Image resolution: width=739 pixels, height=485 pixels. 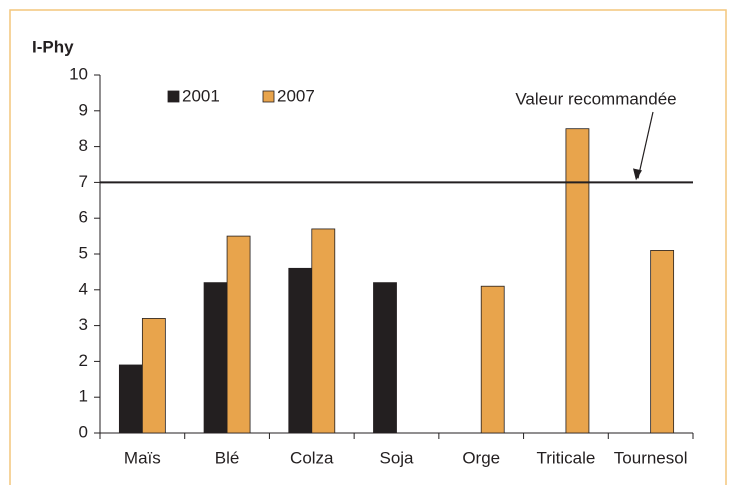 What do you see at coordinates (595, 98) in the screenshot?
I see `reference-label: Valeur recommandée` at bounding box center [595, 98].